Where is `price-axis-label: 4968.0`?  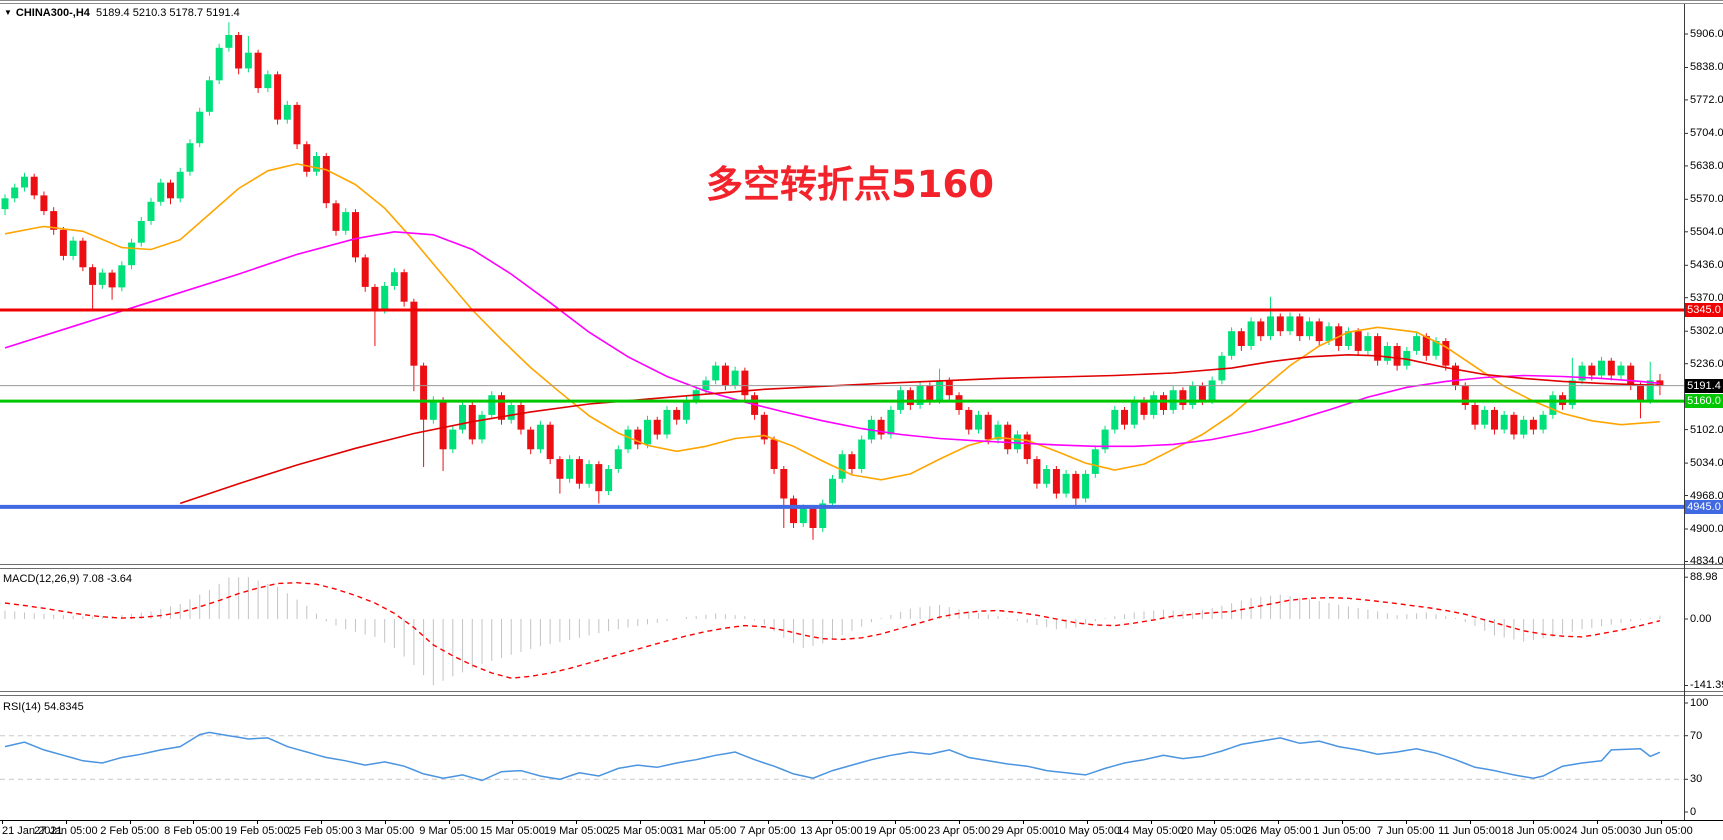 price-axis-label: 4968.0 is located at coordinates (1706, 496).